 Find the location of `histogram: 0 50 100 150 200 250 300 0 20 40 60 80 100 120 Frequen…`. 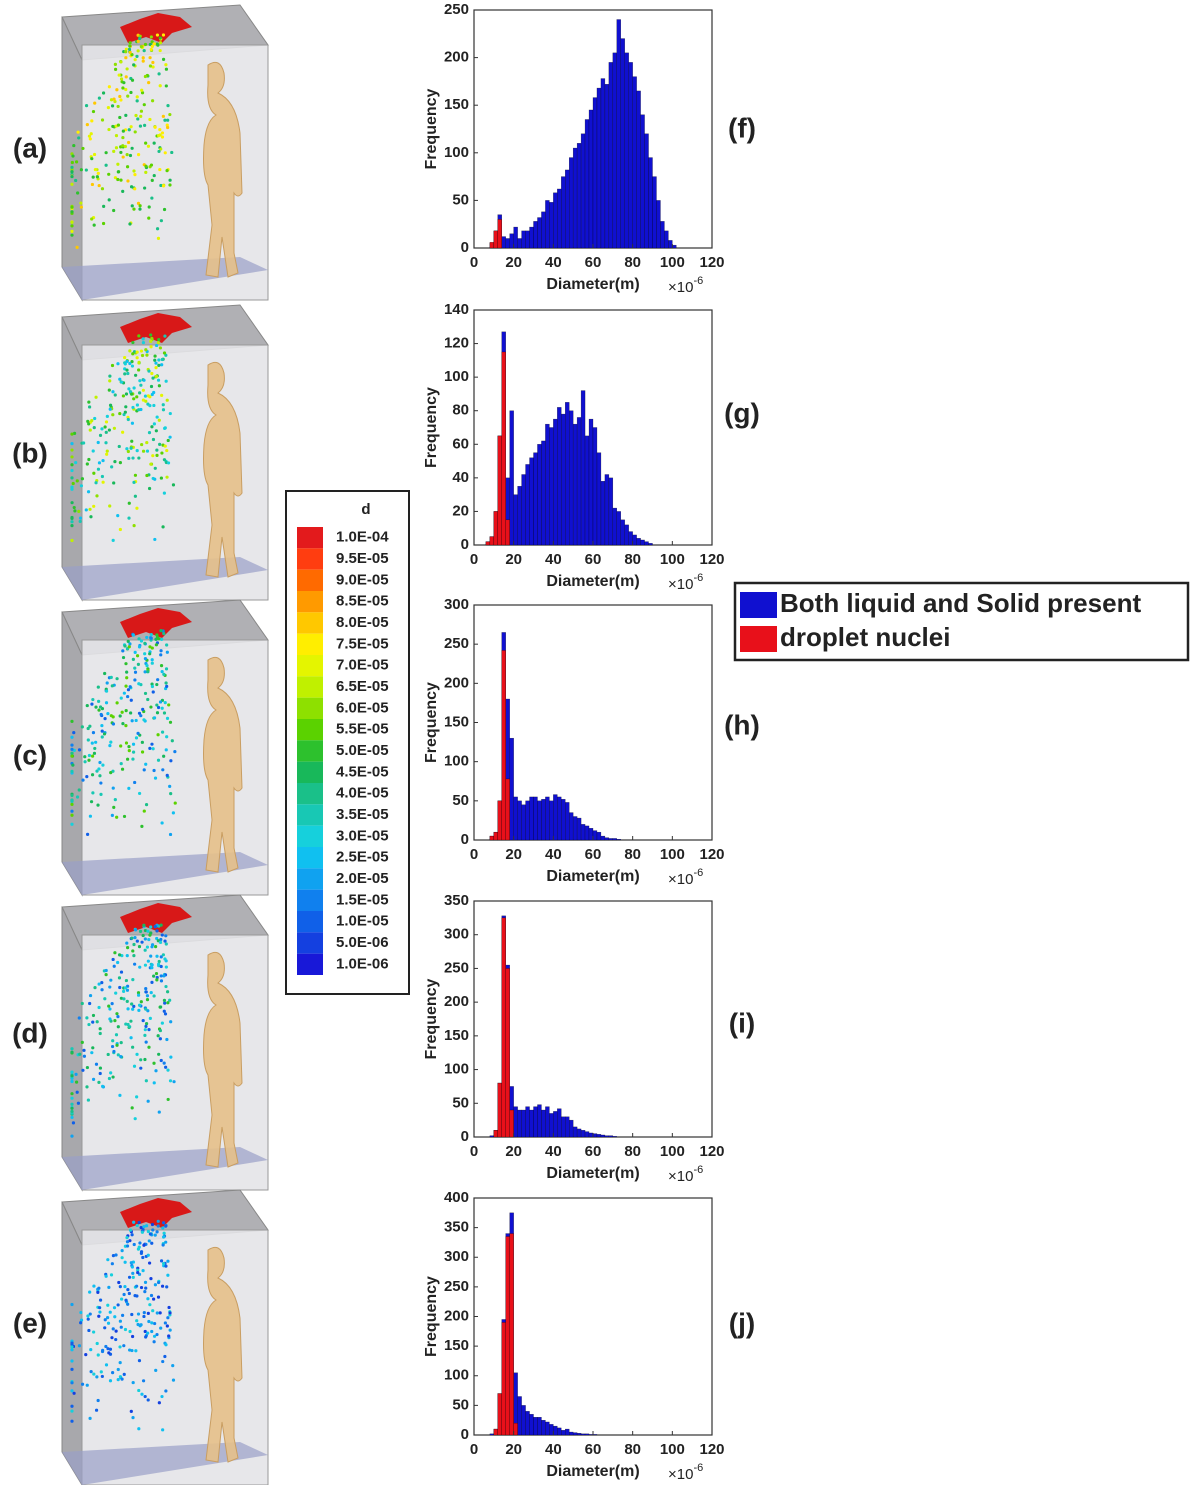

histogram: 0 50 100 150 200 250 300 0 20 40 60 80 100 120 Frequen… is located at coordinates (591, 742).